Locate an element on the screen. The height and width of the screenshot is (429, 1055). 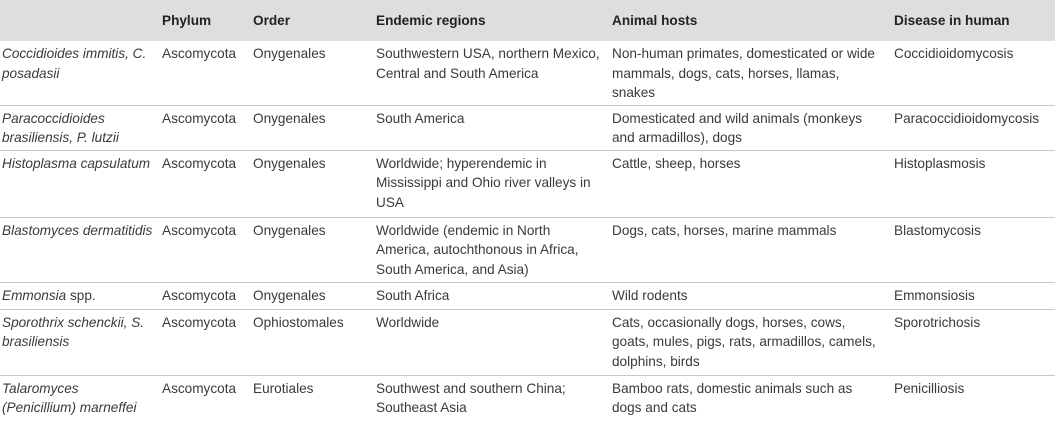
cell-species: Histoplasma capsulatum is located at coordinates (78, 184).